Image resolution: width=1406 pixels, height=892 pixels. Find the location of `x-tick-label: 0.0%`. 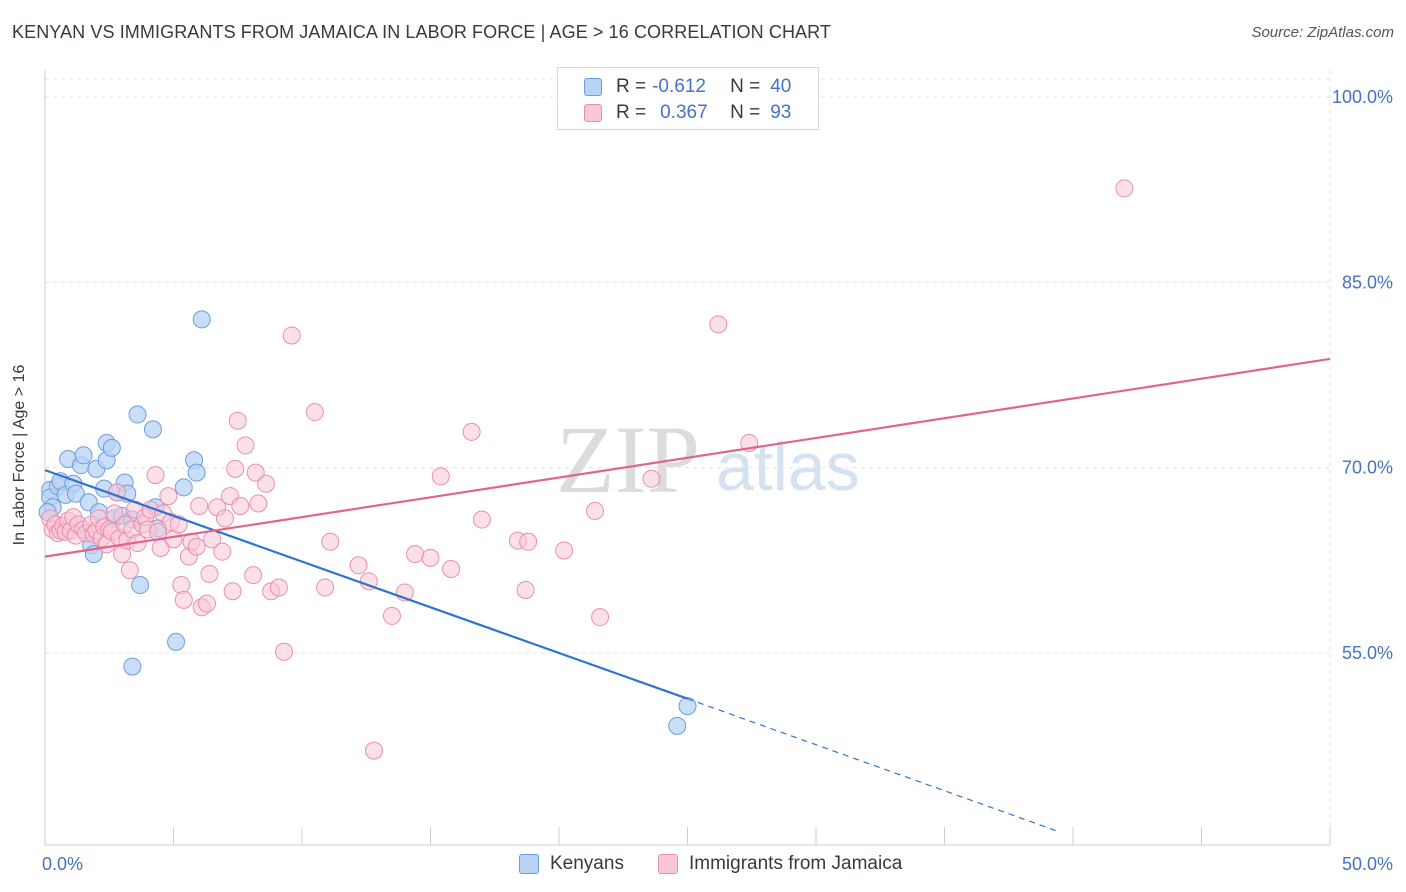

x-tick-label: 0.0% is located at coordinates (62, 864).